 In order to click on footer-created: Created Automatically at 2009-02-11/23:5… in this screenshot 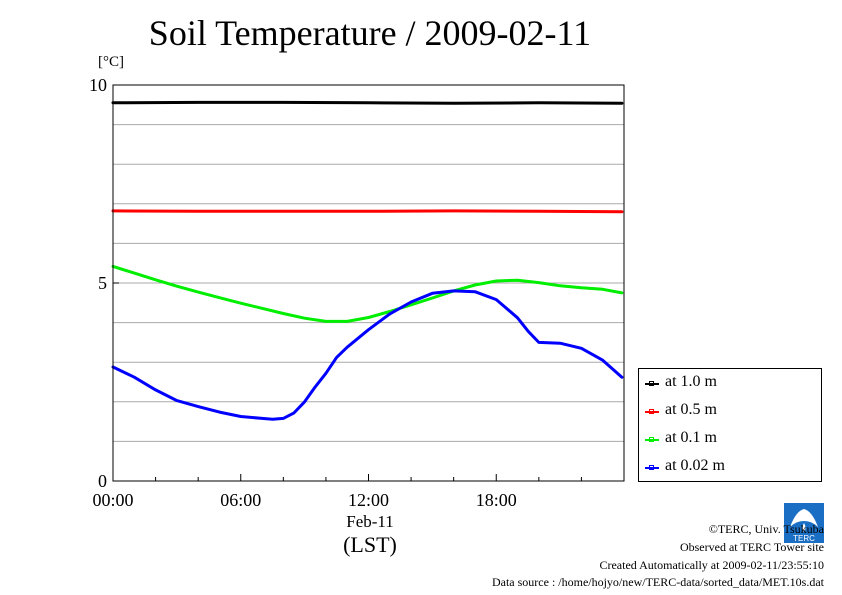, I will do `click(711, 565)`.